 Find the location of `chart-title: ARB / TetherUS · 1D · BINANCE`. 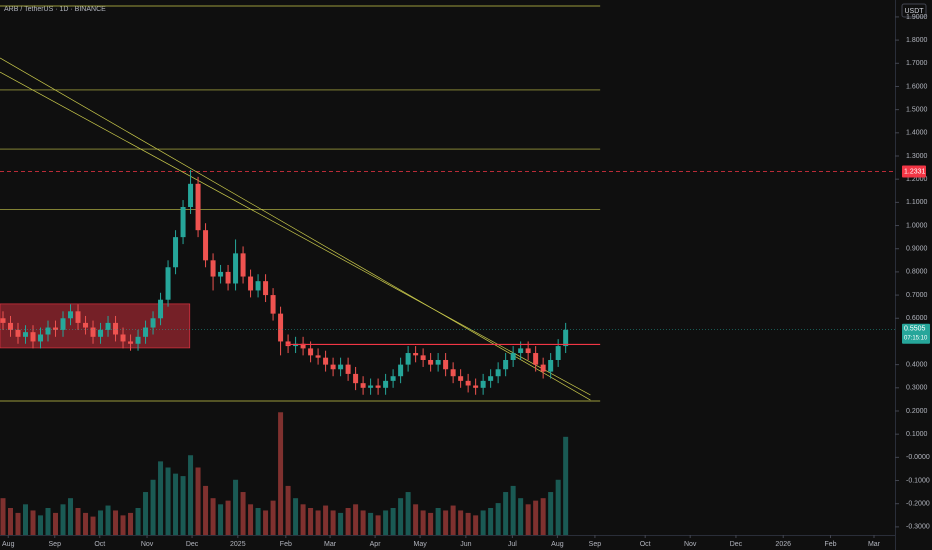

chart-title: ARB / TetherUS · 1D · BINANCE is located at coordinates (55, 9).